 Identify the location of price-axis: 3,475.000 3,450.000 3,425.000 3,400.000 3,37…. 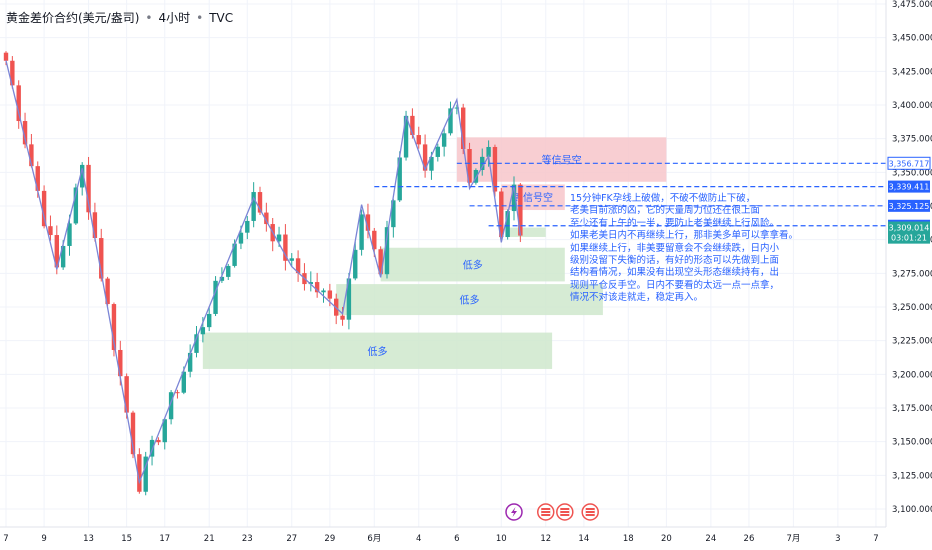
(912, 257).